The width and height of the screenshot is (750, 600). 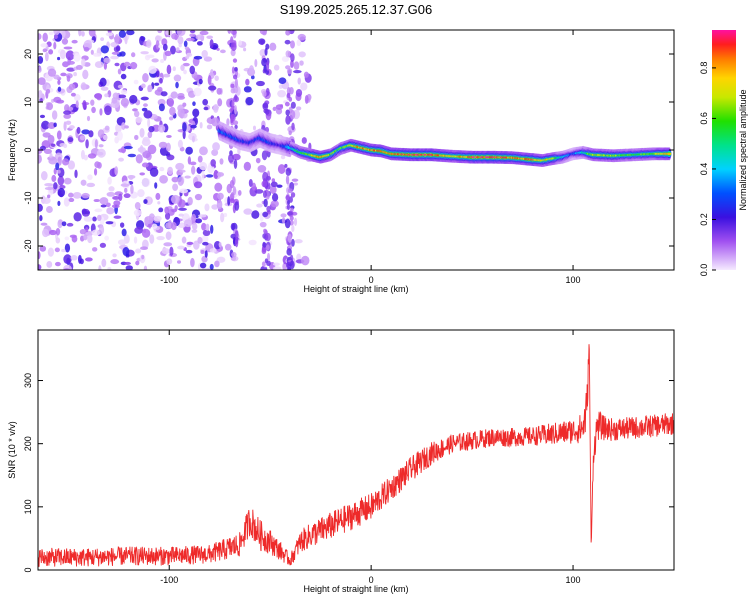 I want to click on y-tick-label: 100, so click(x=28, y=506).